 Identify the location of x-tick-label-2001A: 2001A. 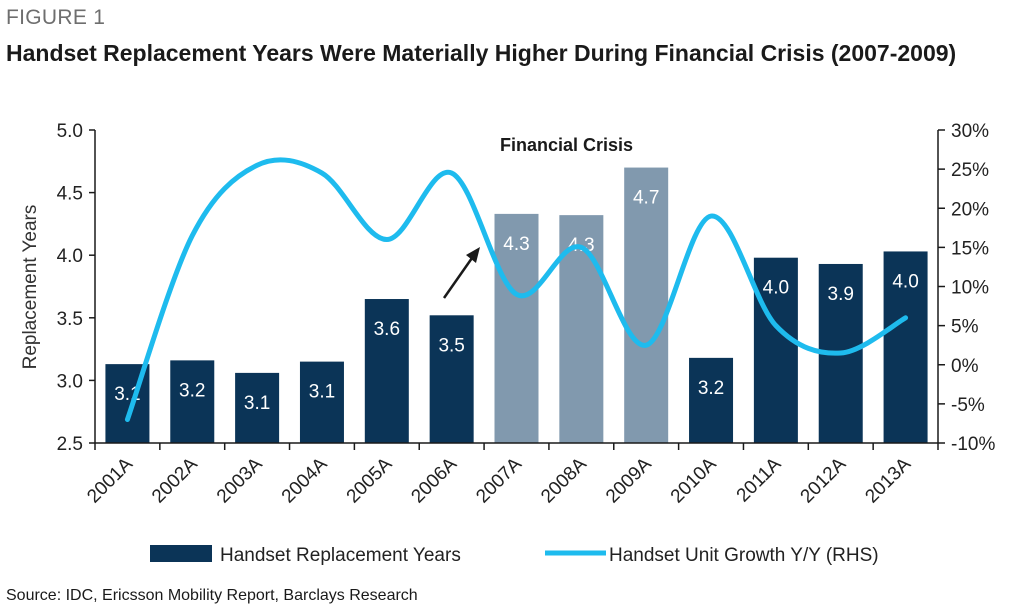
(110, 480).